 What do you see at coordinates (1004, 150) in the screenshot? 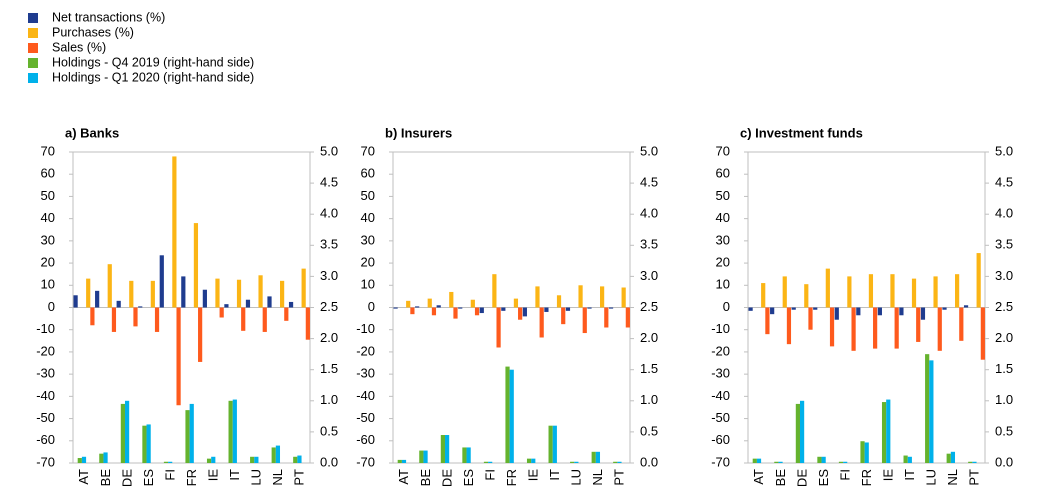
I see `y2-tick-label: 5.0` at bounding box center [1004, 150].